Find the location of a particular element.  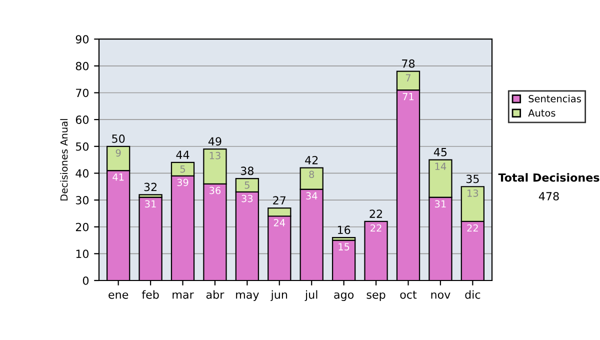

total-label: 32 is located at coordinates (150, 187).